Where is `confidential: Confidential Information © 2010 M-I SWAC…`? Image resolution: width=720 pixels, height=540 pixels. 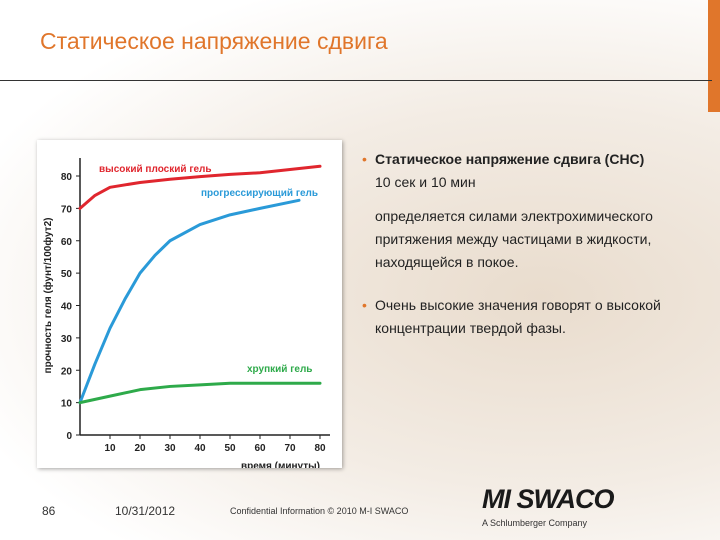
confidential: Confidential Information © 2010 M-I SWAC… is located at coordinates (319, 511).